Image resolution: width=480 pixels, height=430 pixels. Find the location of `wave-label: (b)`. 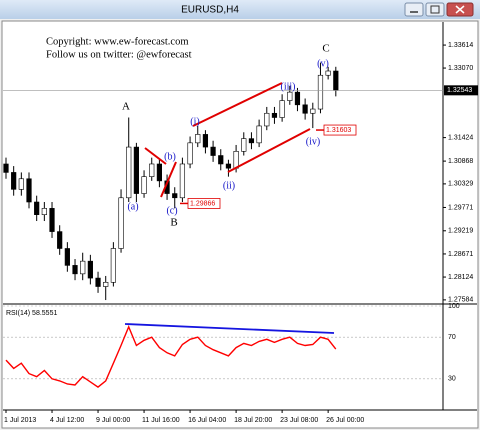

wave-label: (b) is located at coordinates (170, 156).